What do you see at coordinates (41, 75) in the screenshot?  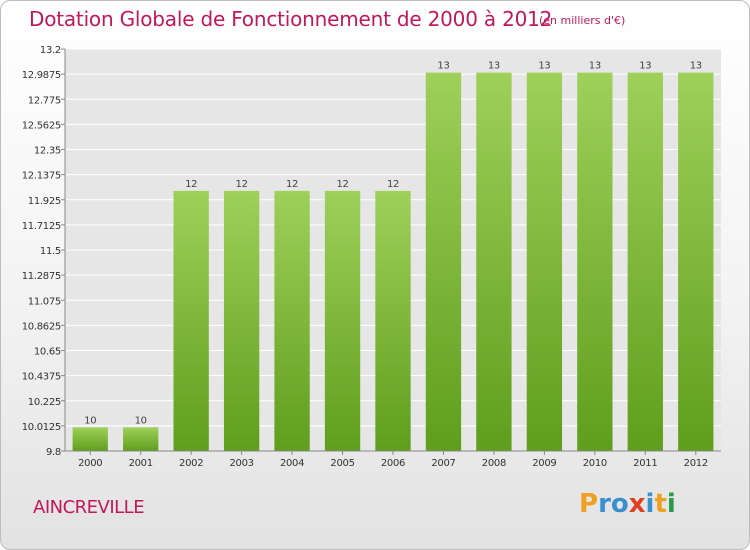 I see `y-tick-label: 12.9875` at bounding box center [41, 75].